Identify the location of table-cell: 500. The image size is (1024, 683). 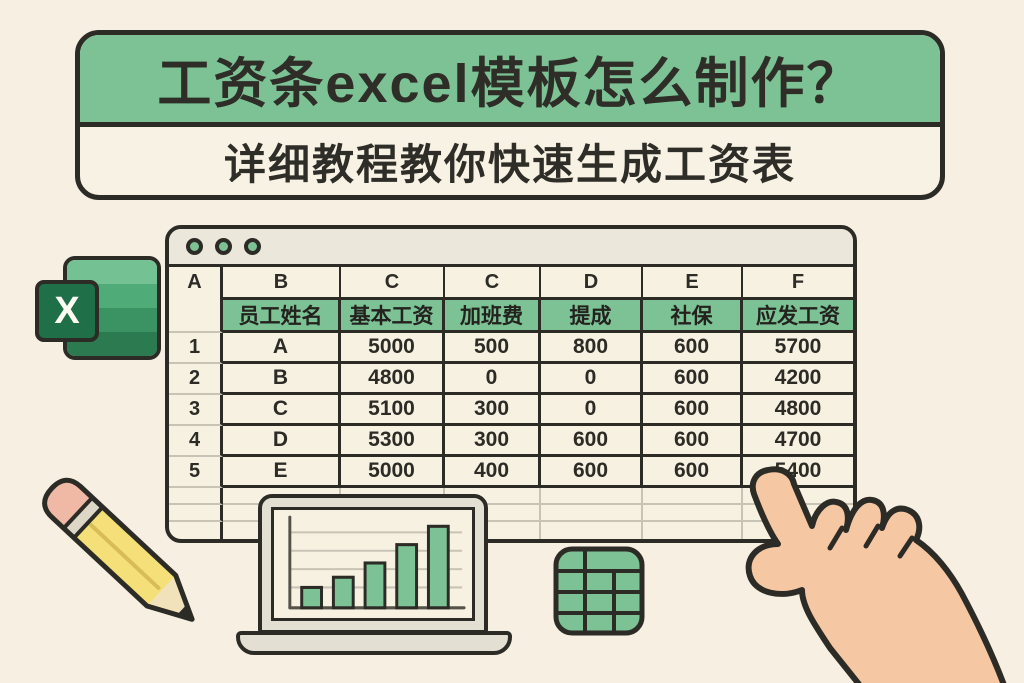
(493, 348).